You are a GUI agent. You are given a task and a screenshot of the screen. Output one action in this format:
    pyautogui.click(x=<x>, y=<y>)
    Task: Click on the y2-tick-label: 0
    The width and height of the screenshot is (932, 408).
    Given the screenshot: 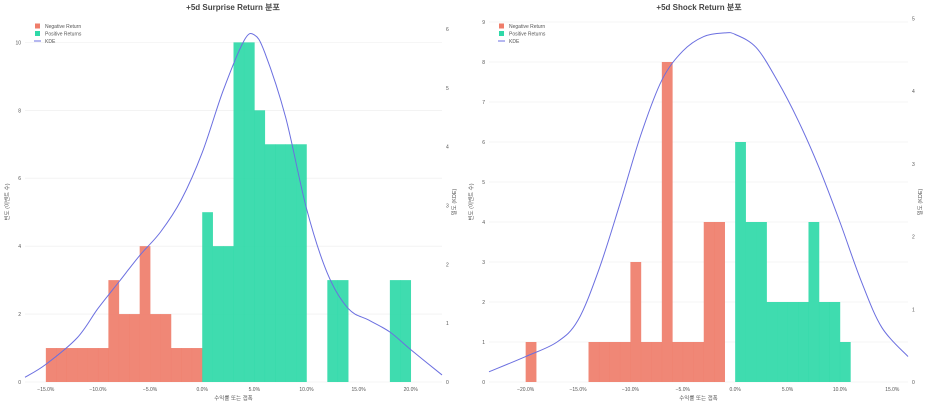 What is the action you would take?
    pyautogui.click(x=913, y=383)
    